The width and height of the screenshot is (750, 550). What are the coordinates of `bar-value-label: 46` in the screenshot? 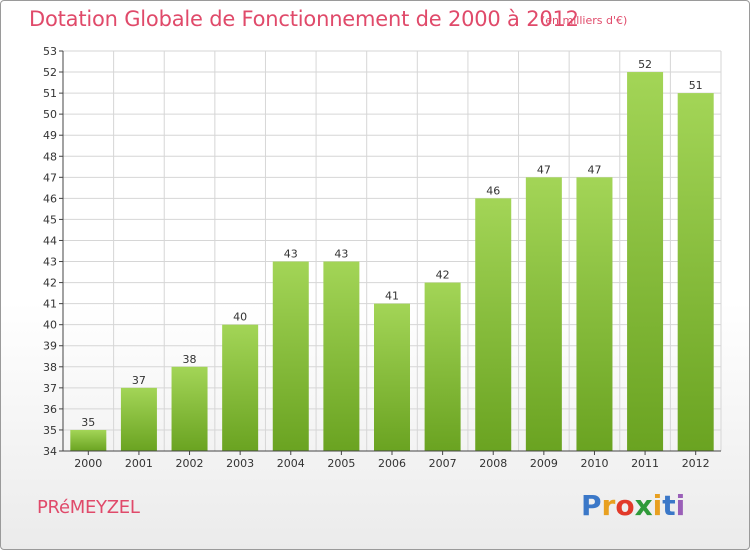 It's located at (493, 190).